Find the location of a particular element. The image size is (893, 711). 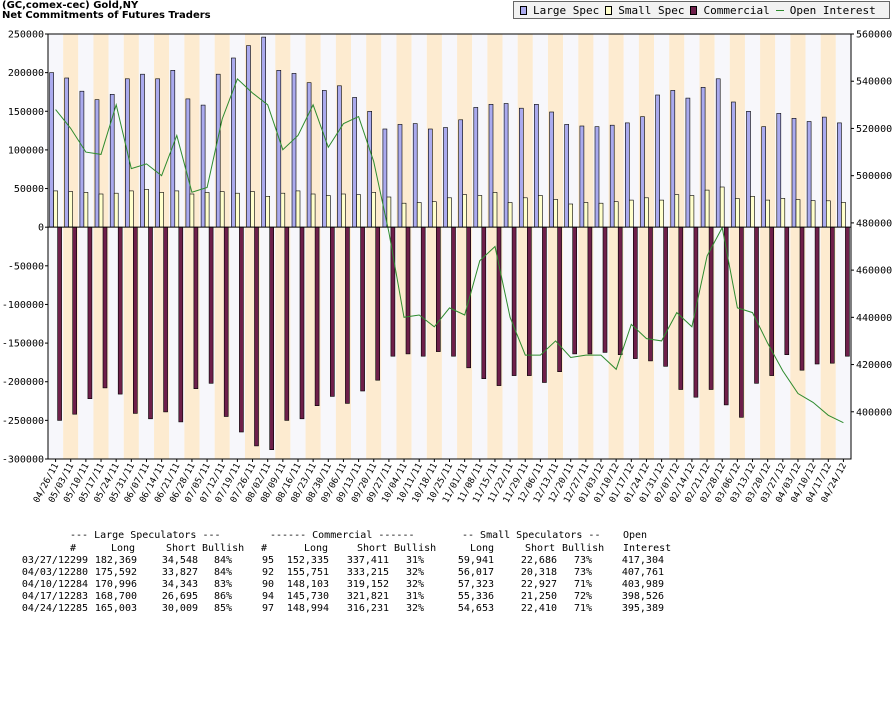

legend-item-commercial: Commercial is located at coordinates (730, 10).